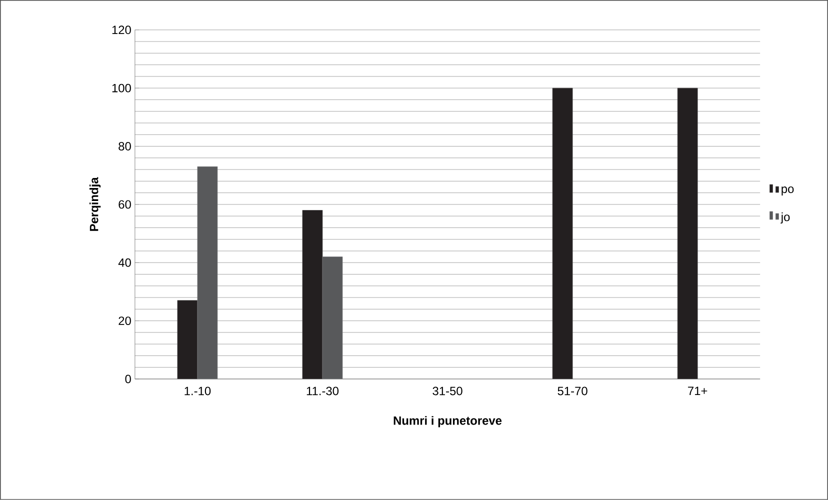 The width and height of the screenshot is (828, 500). I want to click on x-axis-title: Numri i punetoreve, so click(448, 422).